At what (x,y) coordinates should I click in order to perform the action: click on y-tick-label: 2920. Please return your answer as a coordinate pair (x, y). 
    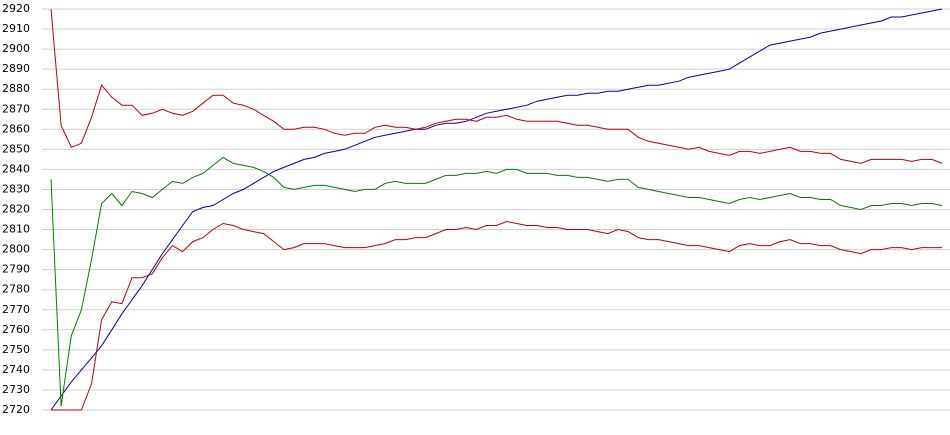
    Looking at the image, I should click on (16, 8).